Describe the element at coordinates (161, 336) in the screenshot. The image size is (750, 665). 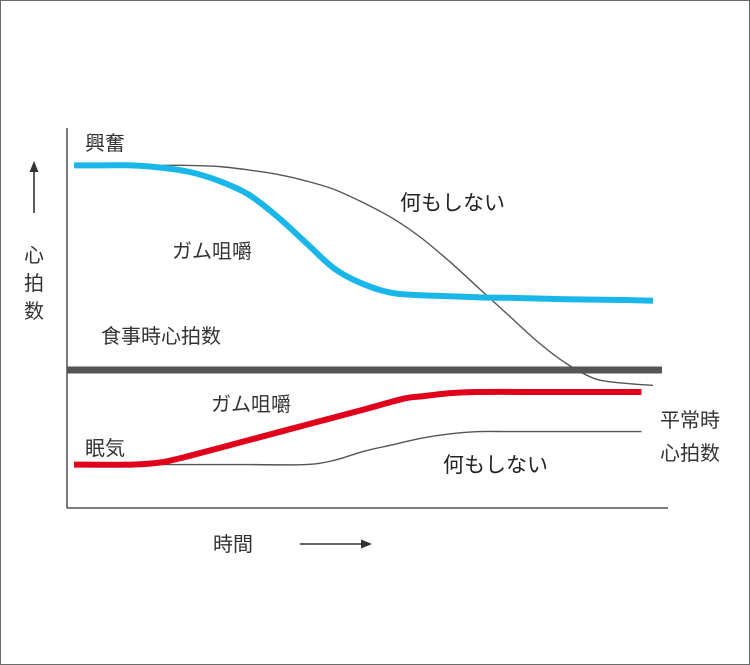
I see `reference-line-label: 食事時心拍数` at that location.